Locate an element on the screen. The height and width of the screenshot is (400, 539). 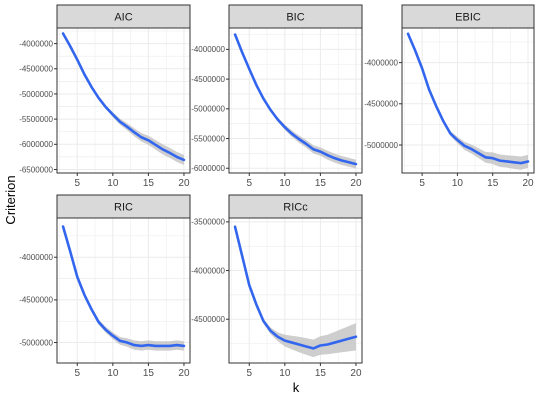
panel-ebic: EBIC -4000000 -4500000 -5000000 5 10 15 20 is located at coordinates (449, 96).